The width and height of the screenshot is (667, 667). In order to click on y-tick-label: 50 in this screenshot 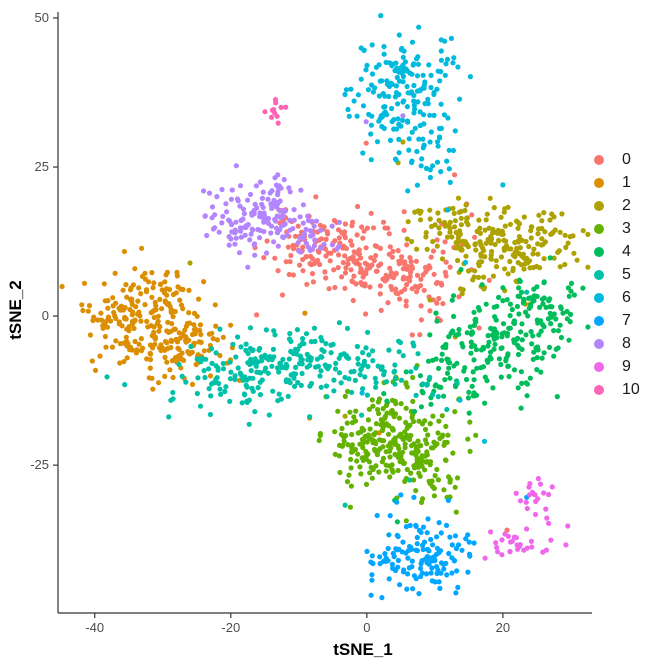, I will do `click(41, 17)`.